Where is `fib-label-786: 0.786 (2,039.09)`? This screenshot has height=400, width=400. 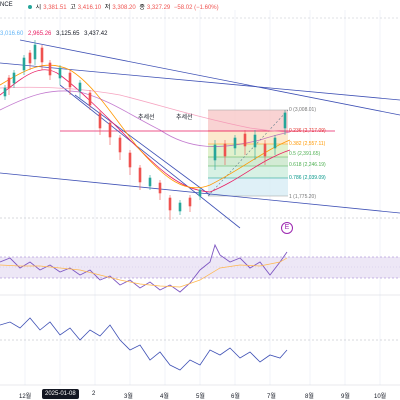
fib-label-786: 0.786 (2,039.09) is located at coordinates (307, 178).